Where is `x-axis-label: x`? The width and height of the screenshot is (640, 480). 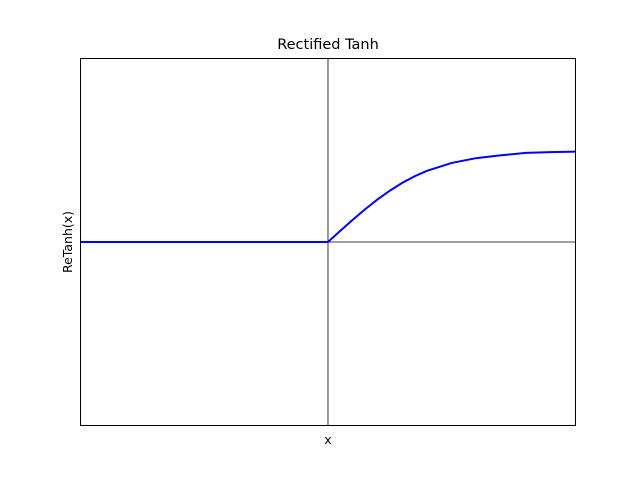
x-axis-label: x is located at coordinates (327, 439).